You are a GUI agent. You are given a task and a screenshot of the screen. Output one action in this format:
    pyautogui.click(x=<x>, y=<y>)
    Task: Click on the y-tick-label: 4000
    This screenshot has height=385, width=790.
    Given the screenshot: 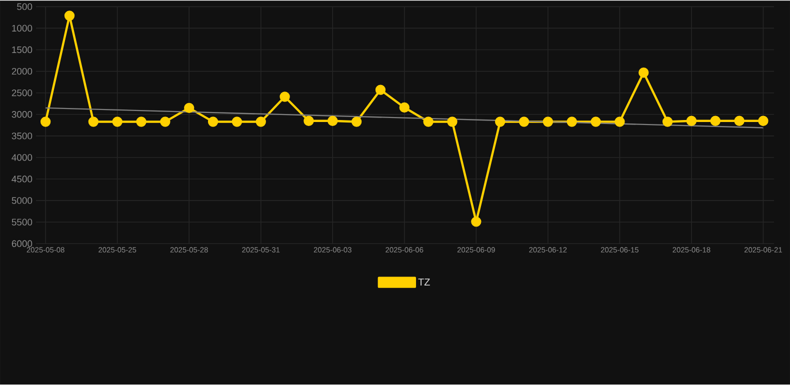 What is the action you would take?
    pyautogui.click(x=22, y=158)
    